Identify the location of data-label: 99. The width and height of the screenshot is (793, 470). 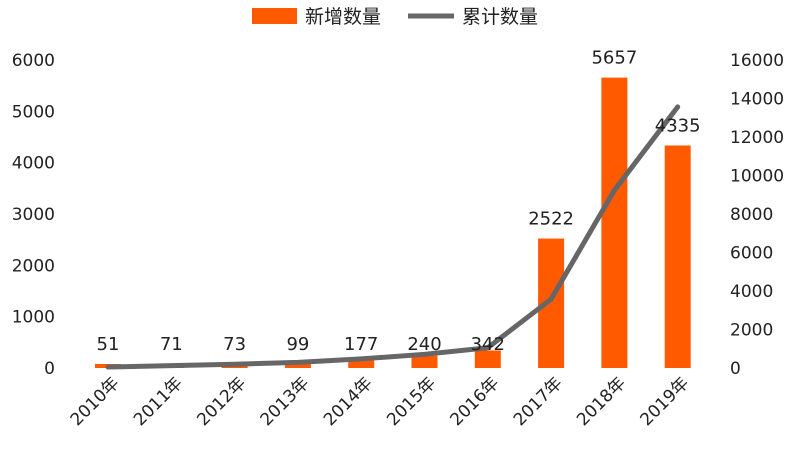
(297, 344).